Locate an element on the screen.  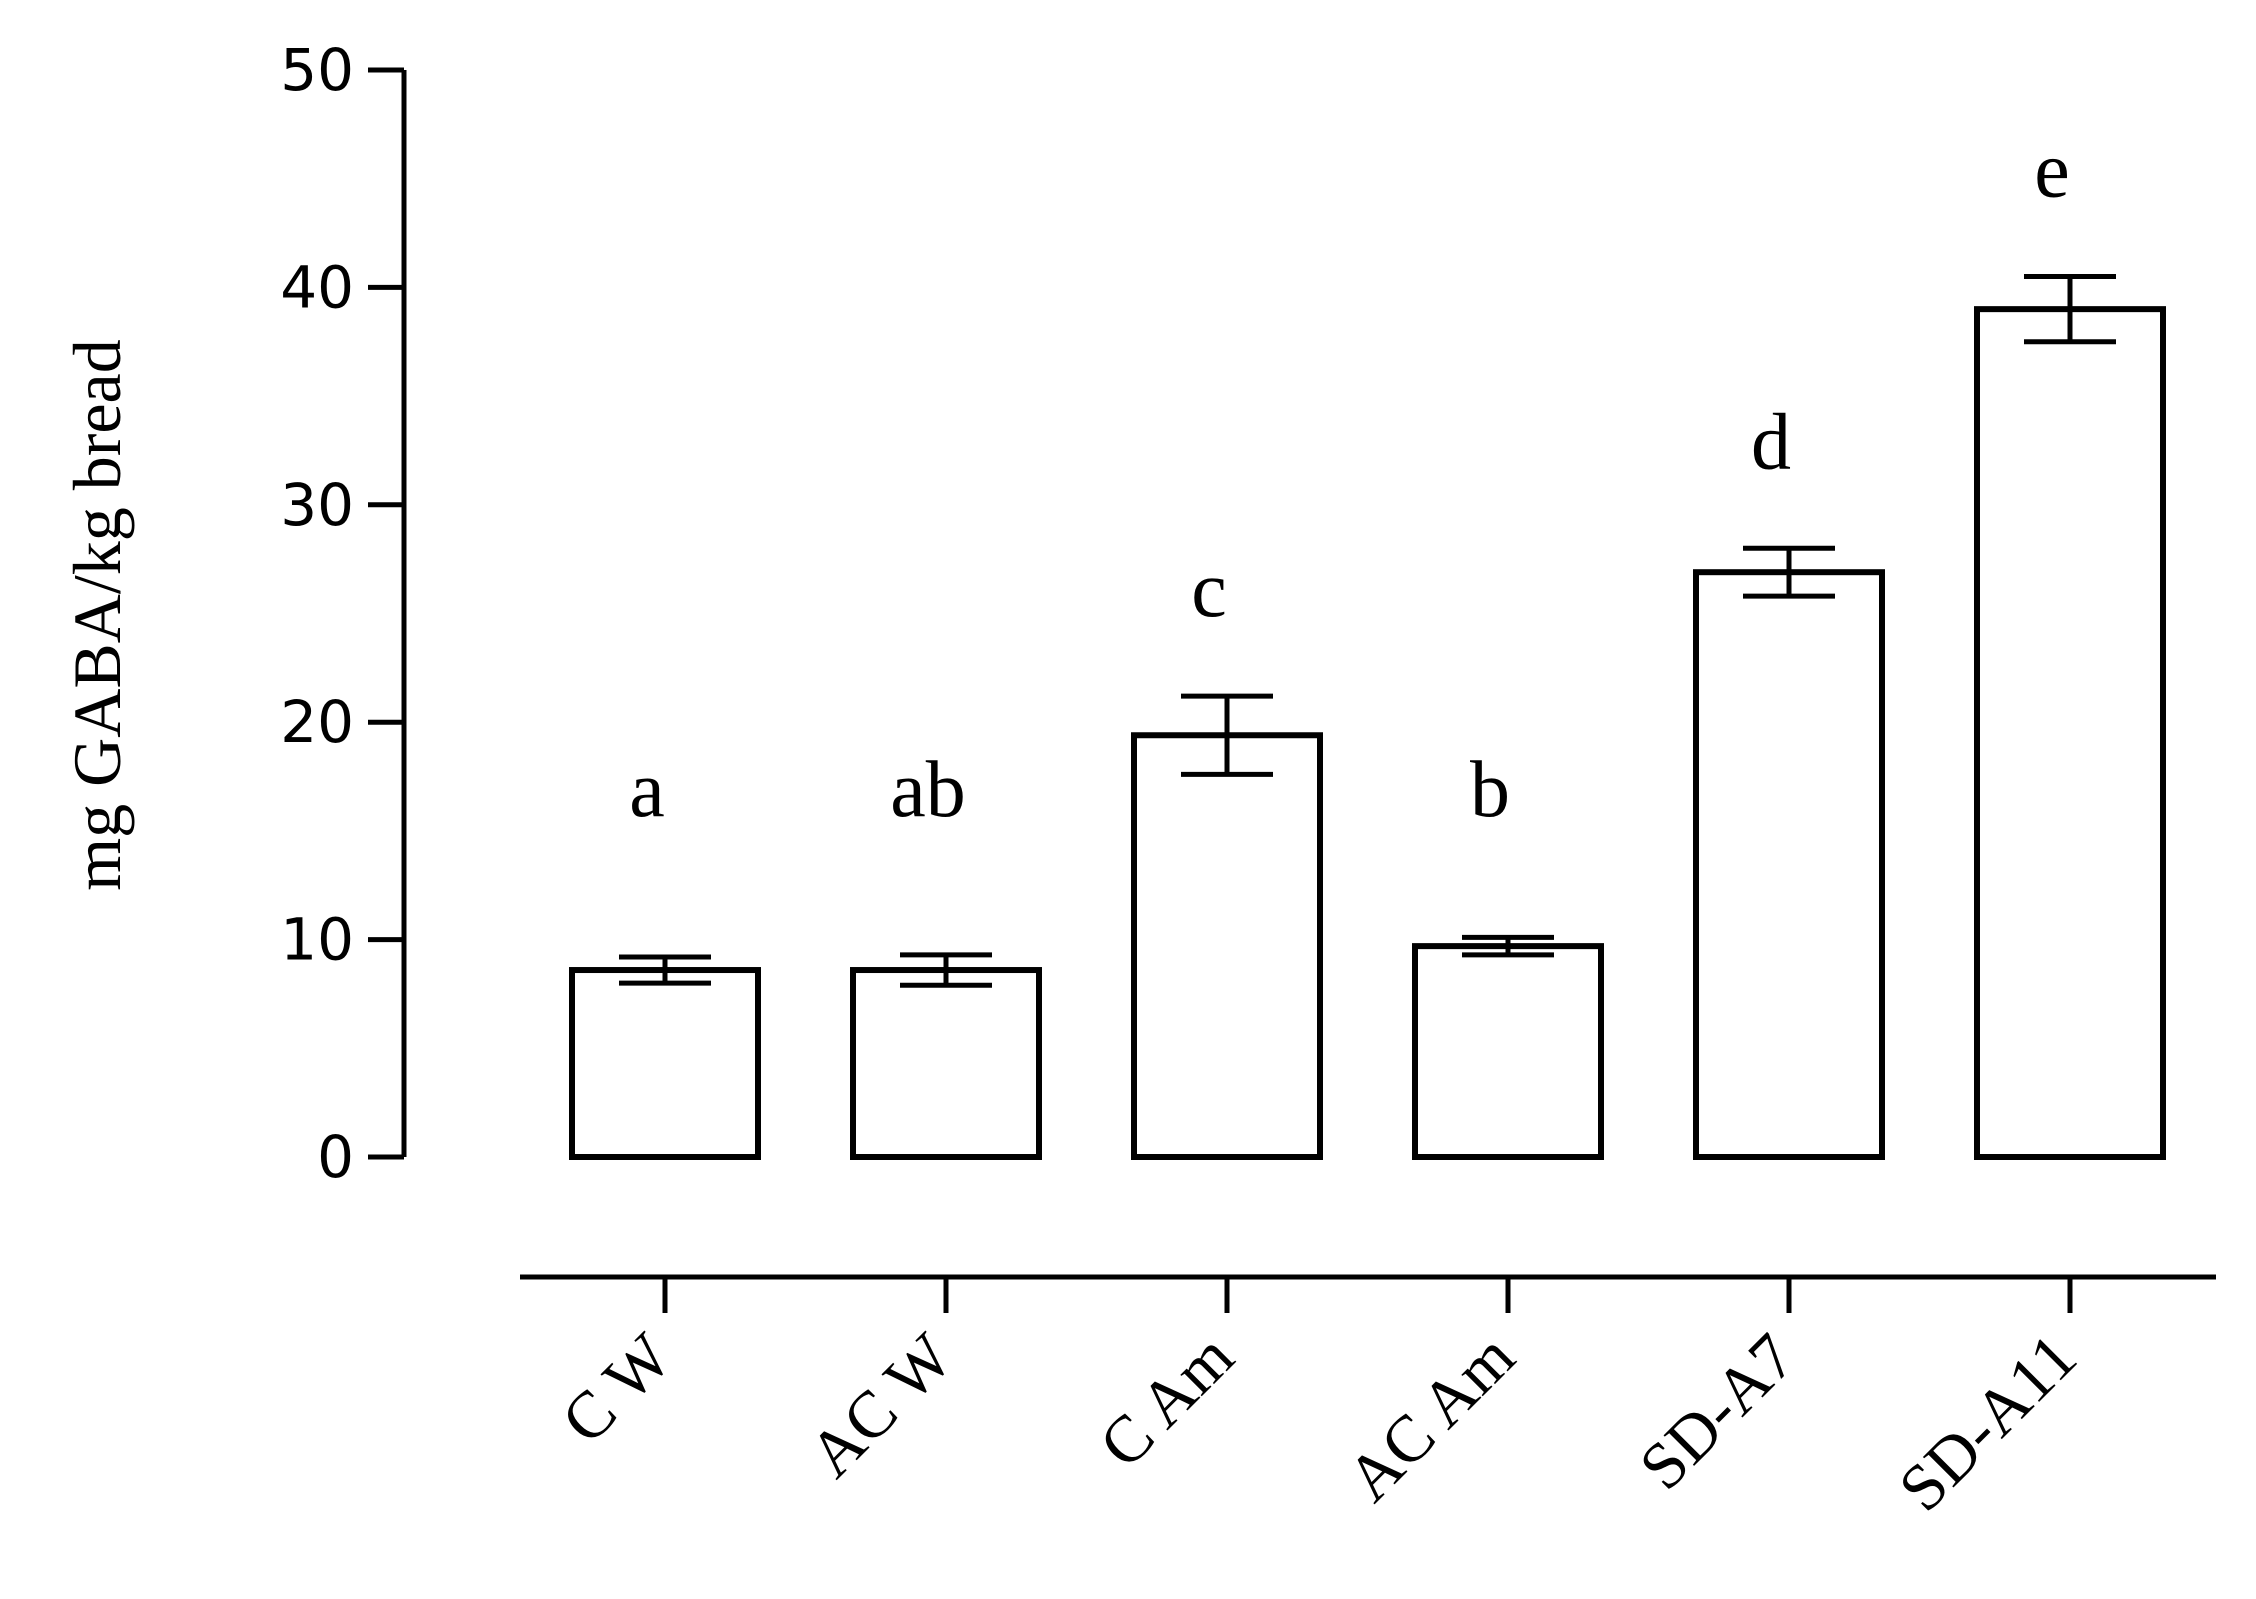
y-tick-label: 40 is located at coordinates (317, 287).